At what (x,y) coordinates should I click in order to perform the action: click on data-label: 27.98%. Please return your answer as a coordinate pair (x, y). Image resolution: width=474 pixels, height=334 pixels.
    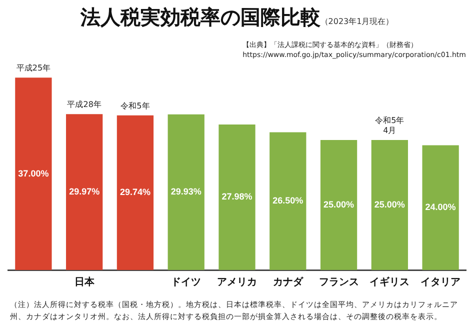
    Looking at the image, I should click on (237, 197).